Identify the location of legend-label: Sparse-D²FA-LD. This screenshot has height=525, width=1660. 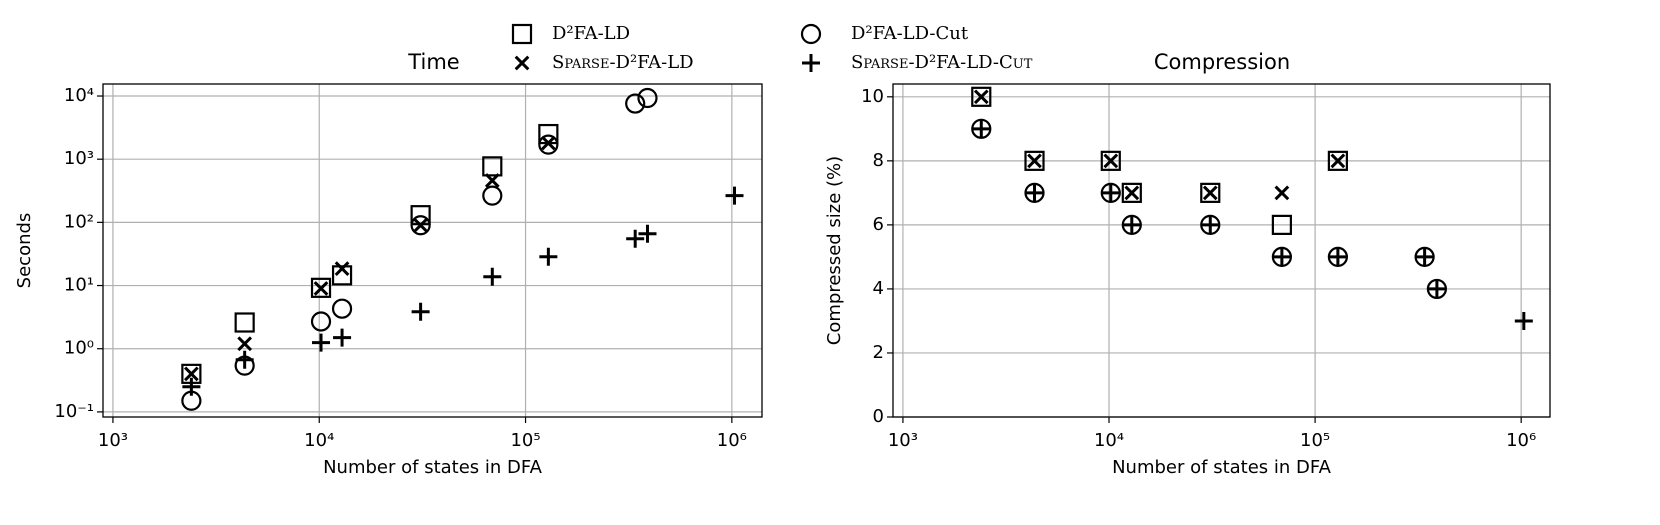
(623, 62).